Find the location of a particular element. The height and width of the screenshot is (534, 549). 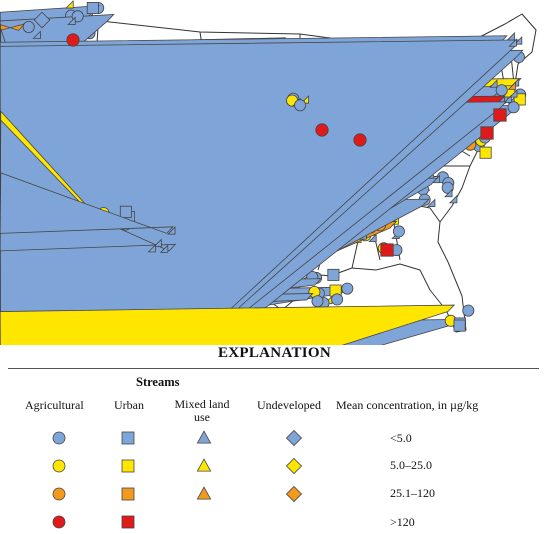

legend-divider is located at coordinates (273, 368).